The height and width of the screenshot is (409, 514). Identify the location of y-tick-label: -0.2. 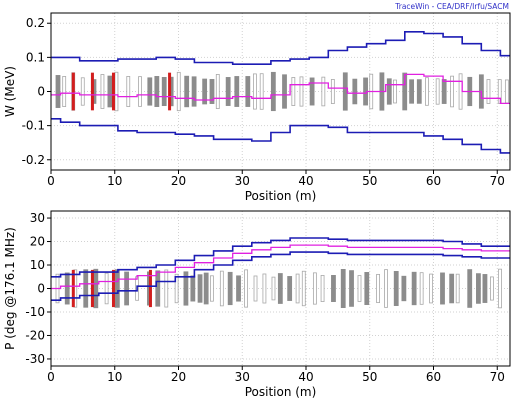
(33, 160).